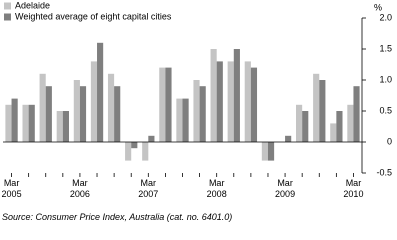  What do you see at coordinates (385, 79) in the screenshot?
I see `y-tick-label: 1.0` at bounding box center [385, 79].